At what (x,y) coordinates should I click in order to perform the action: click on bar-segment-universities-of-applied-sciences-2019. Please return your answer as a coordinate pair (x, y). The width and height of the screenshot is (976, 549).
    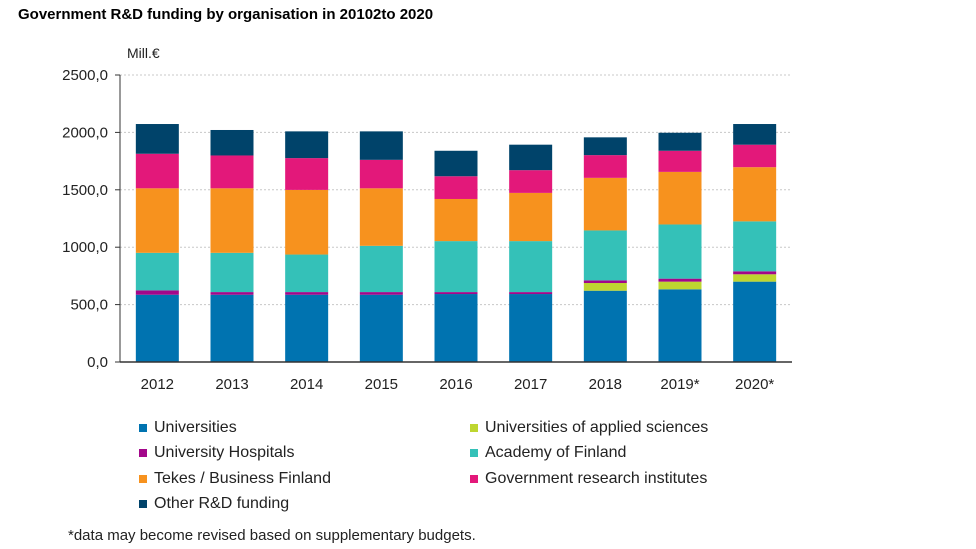
    Looking at the image, I should click on (680, 285).